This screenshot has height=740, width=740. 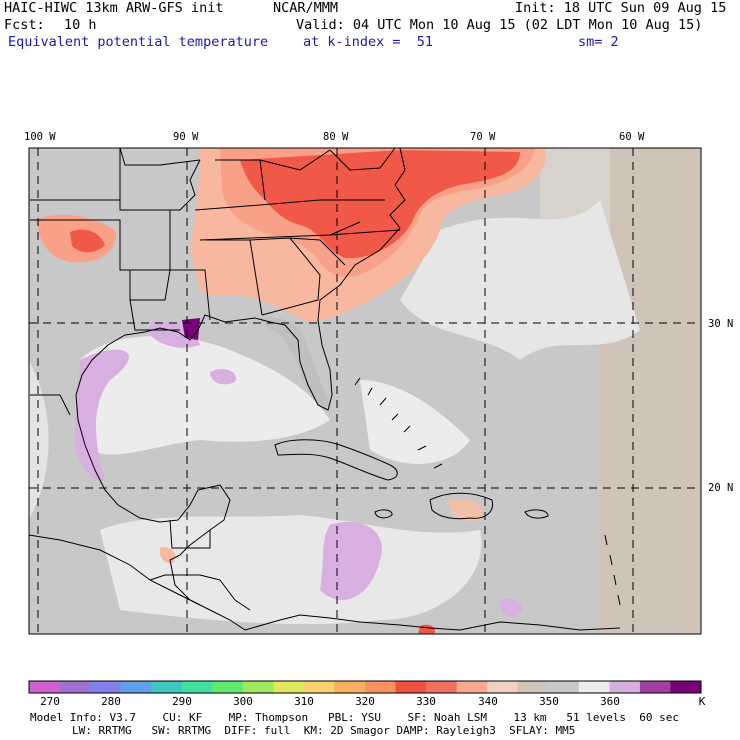 What do you see at coordinates (138, 42) in the screenshot?
I see `field-name: Equivalent potential temperature` at bounding box center [138, 42].